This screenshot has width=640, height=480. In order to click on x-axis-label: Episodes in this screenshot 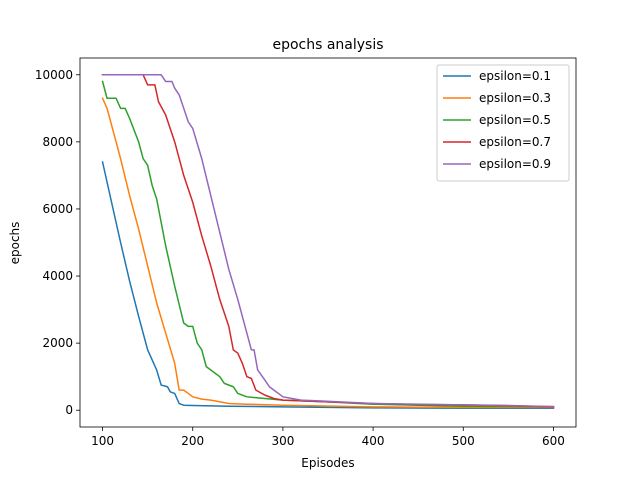, I will do `click(327, 463)`.